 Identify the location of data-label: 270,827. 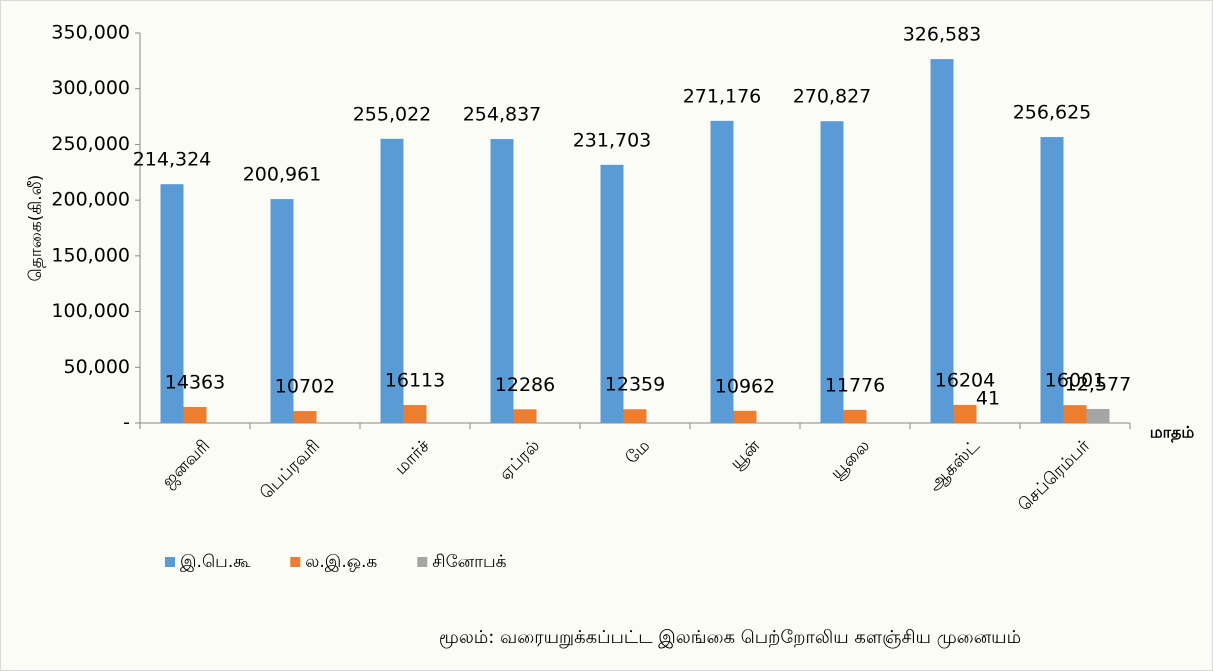
(832, 97).